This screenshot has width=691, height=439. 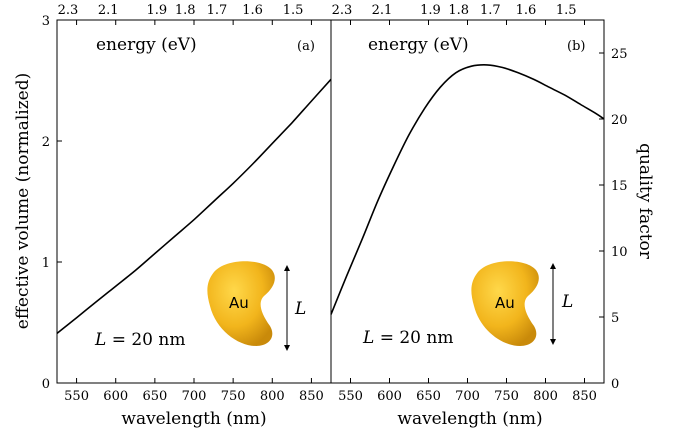 I want to click on gold-particle-a: Au, so click(x=241, y=303).